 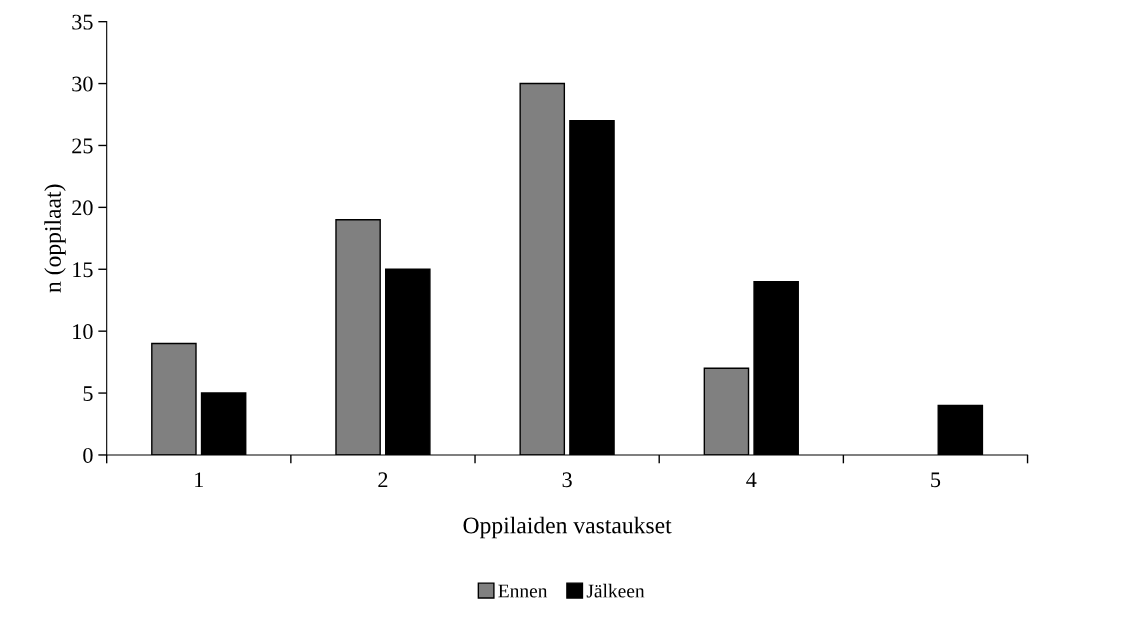 What do you see at coordinates (615, 590) in the screenshot?
I see `legend-label: Jälkeen` at bounding box center [615, 590].